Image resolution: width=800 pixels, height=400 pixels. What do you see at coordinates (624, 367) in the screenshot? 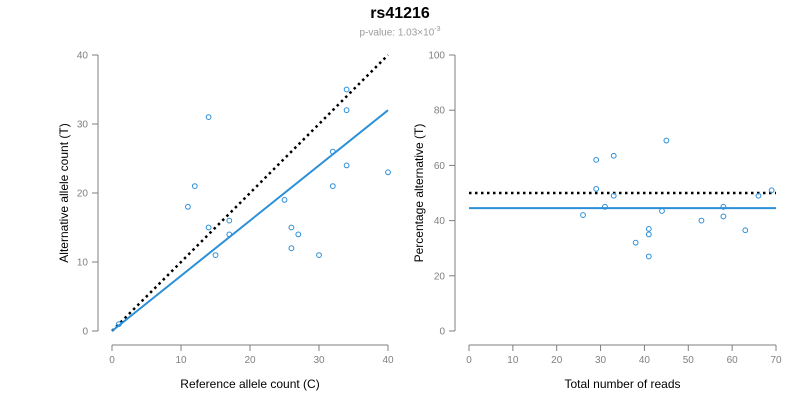
I see `x-axis: 0 10 20 30 40 50 60 70 Total number of reads` at bounding box center [624, 367].